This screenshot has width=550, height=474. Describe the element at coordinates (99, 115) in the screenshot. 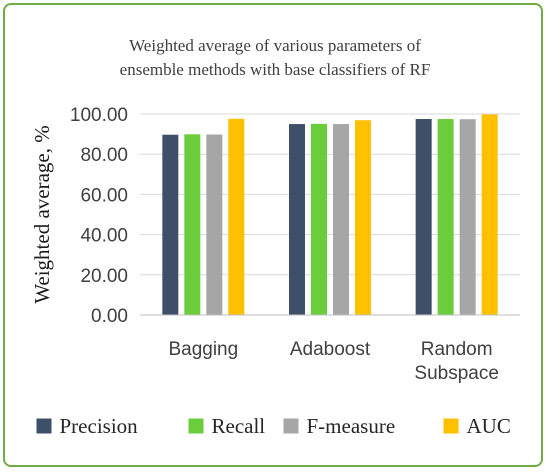

I see `y-tick-label: 100.00` at that location.